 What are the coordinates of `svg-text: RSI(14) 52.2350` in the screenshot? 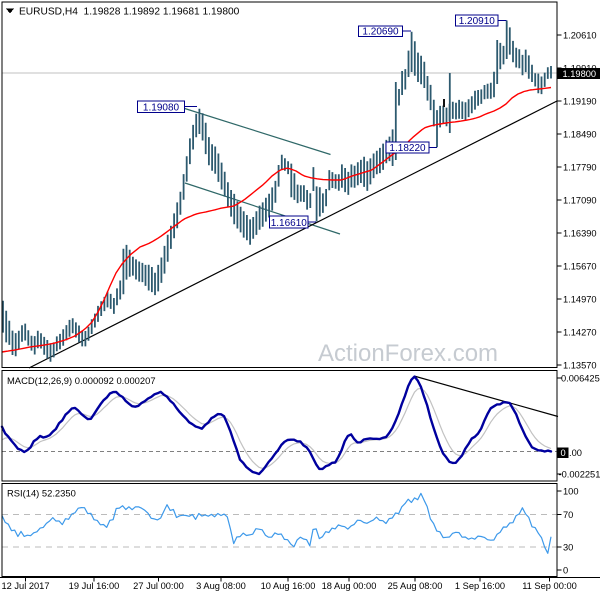 It's located at (41, 493).